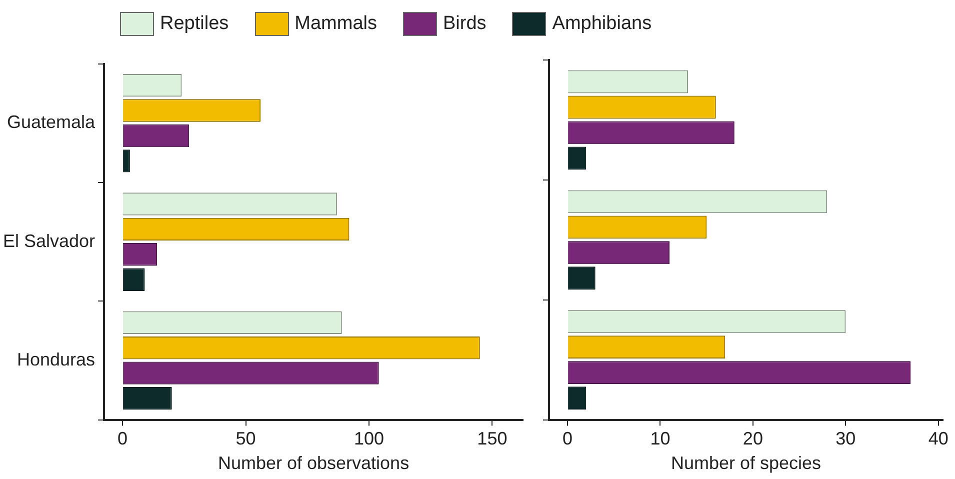 The image size is (955, 479). What do you see at coordinates (56, 359) in the screenshot?
I see `y-tick-label: Honduras` at bounding box center [56, 359].